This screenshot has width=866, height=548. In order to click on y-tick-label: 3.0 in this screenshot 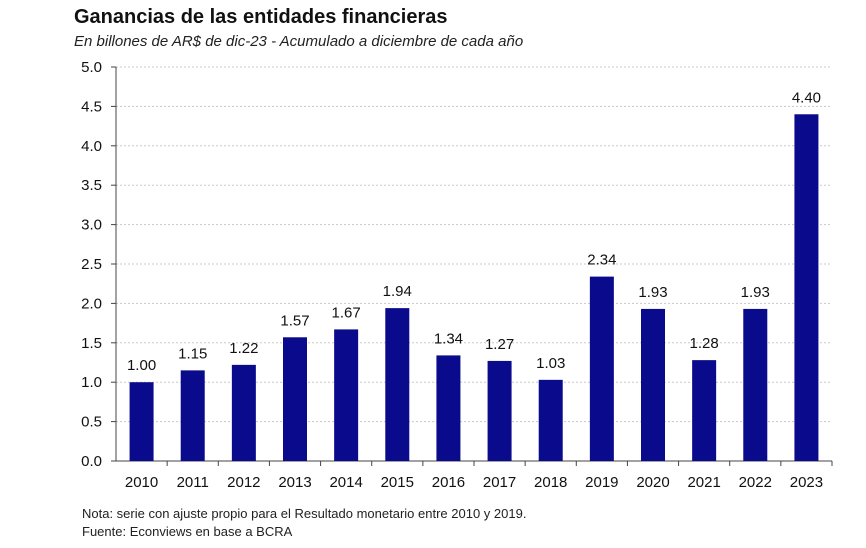, I will do `click(91, 225)`.